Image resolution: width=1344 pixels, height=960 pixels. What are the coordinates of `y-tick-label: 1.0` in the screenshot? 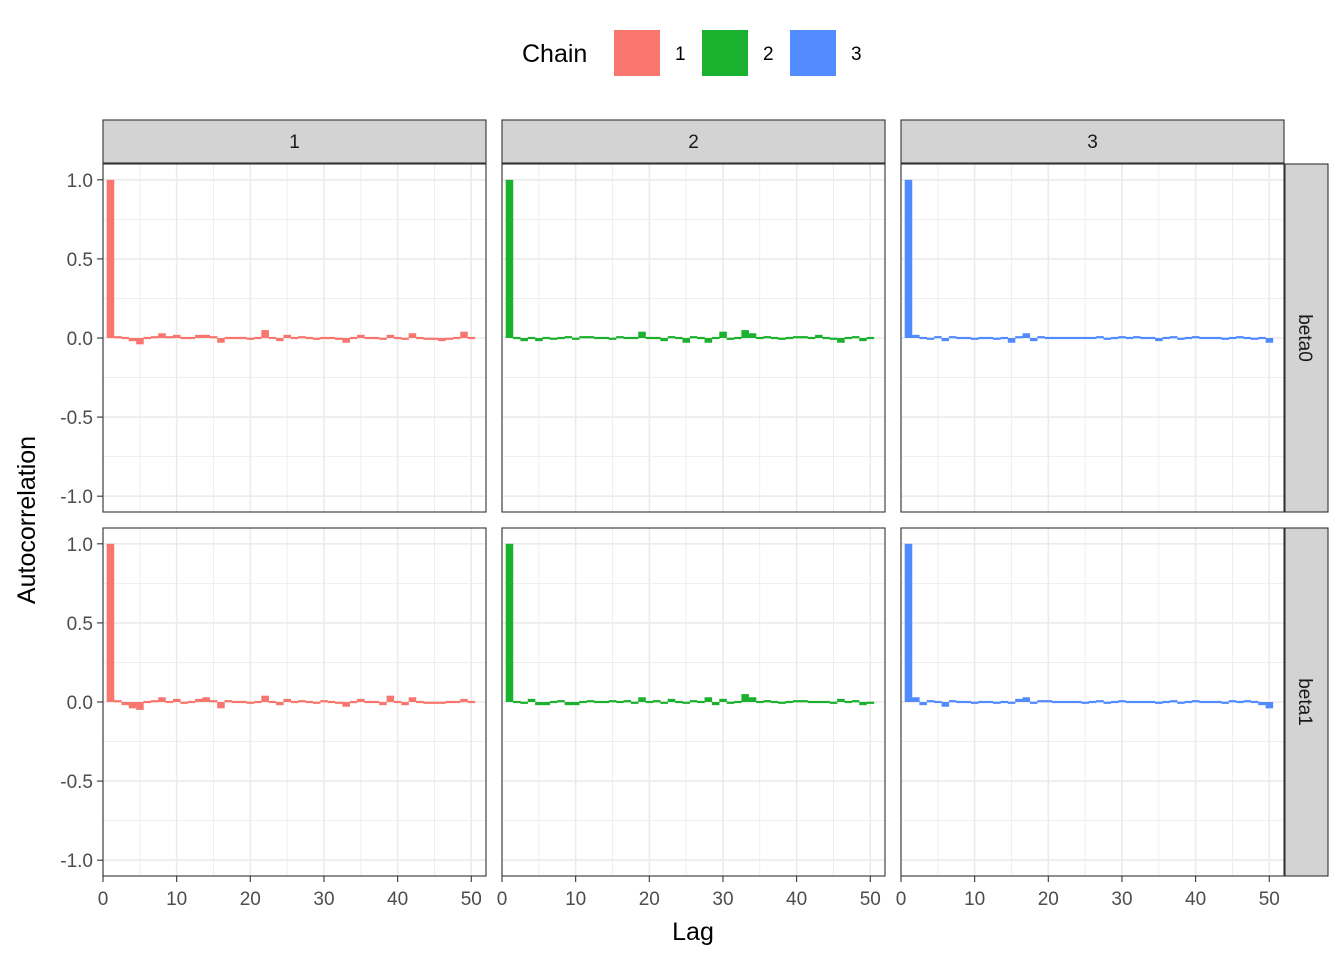 It's located at (80, 545).